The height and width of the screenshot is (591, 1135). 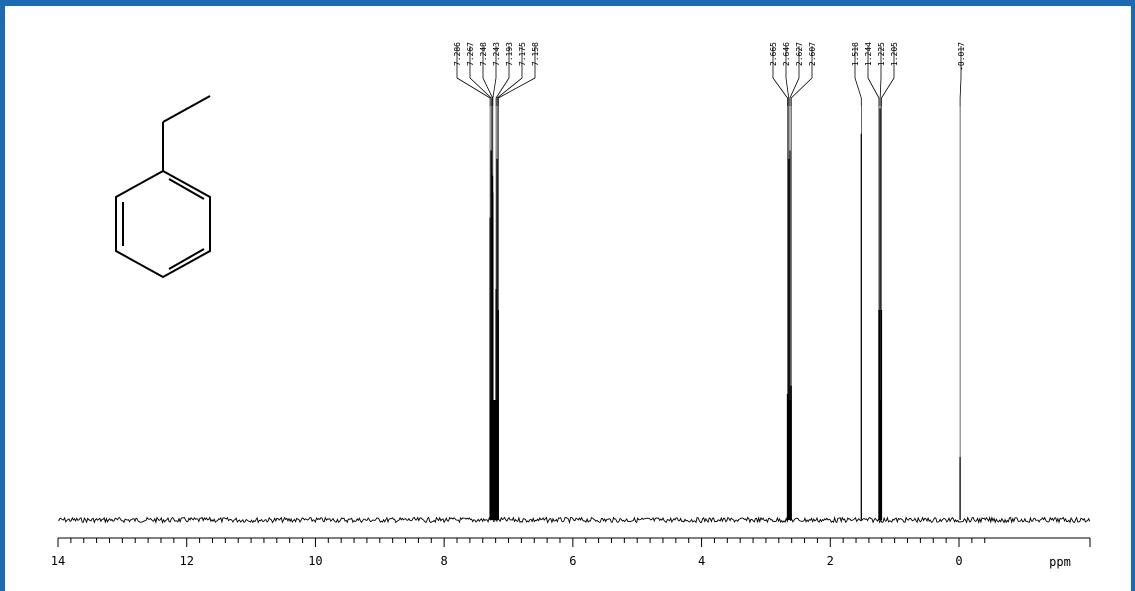 I want to click on peak-label-text: 2.646, so click(x=786, y=54).